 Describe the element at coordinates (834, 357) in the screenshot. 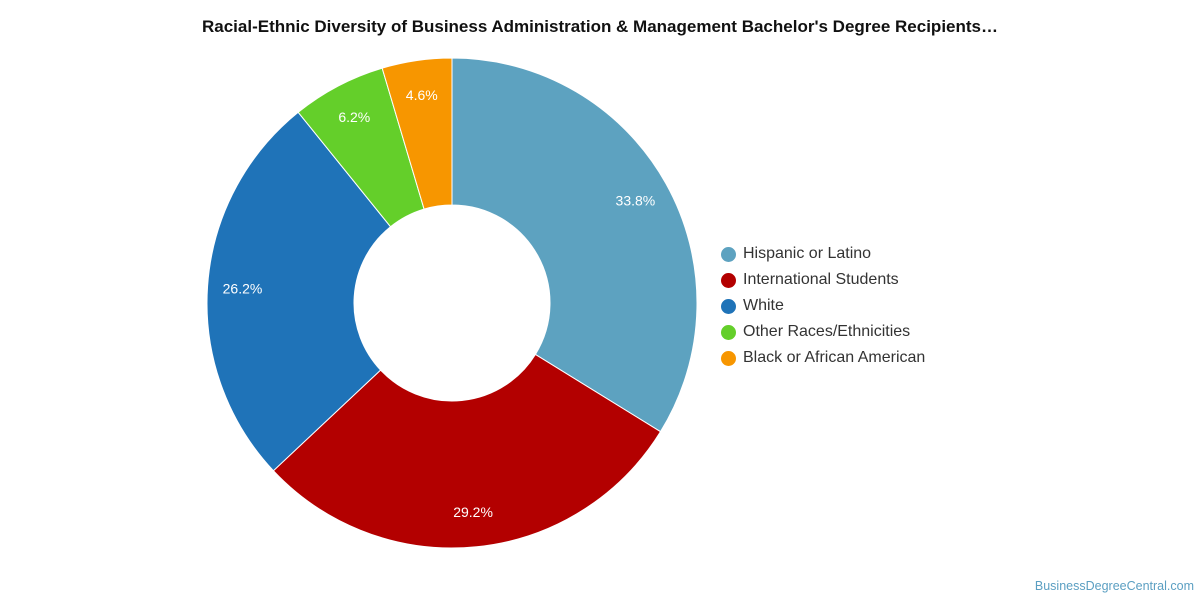

I see `legend-label: Black or African American` at that location.